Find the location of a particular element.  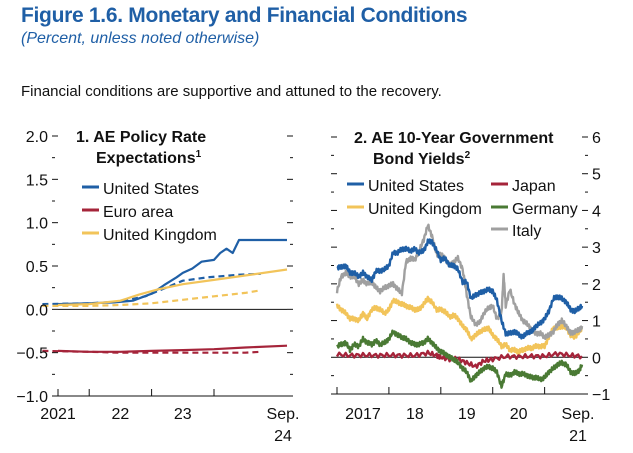

x-tick-label: 22 is located at coordinates (120, 414).